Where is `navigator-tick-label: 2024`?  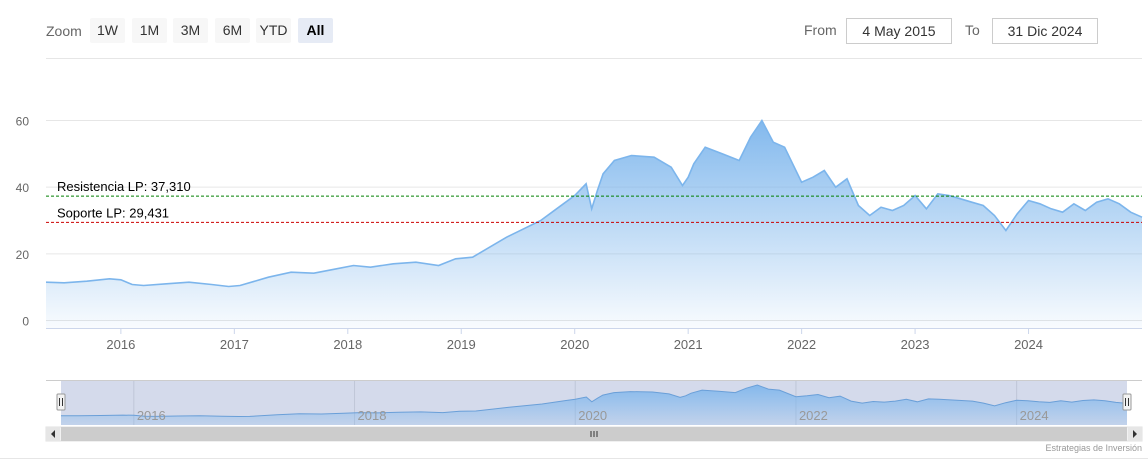 navigator-tick-label: 2024 is located at coordinates (1034, 415).